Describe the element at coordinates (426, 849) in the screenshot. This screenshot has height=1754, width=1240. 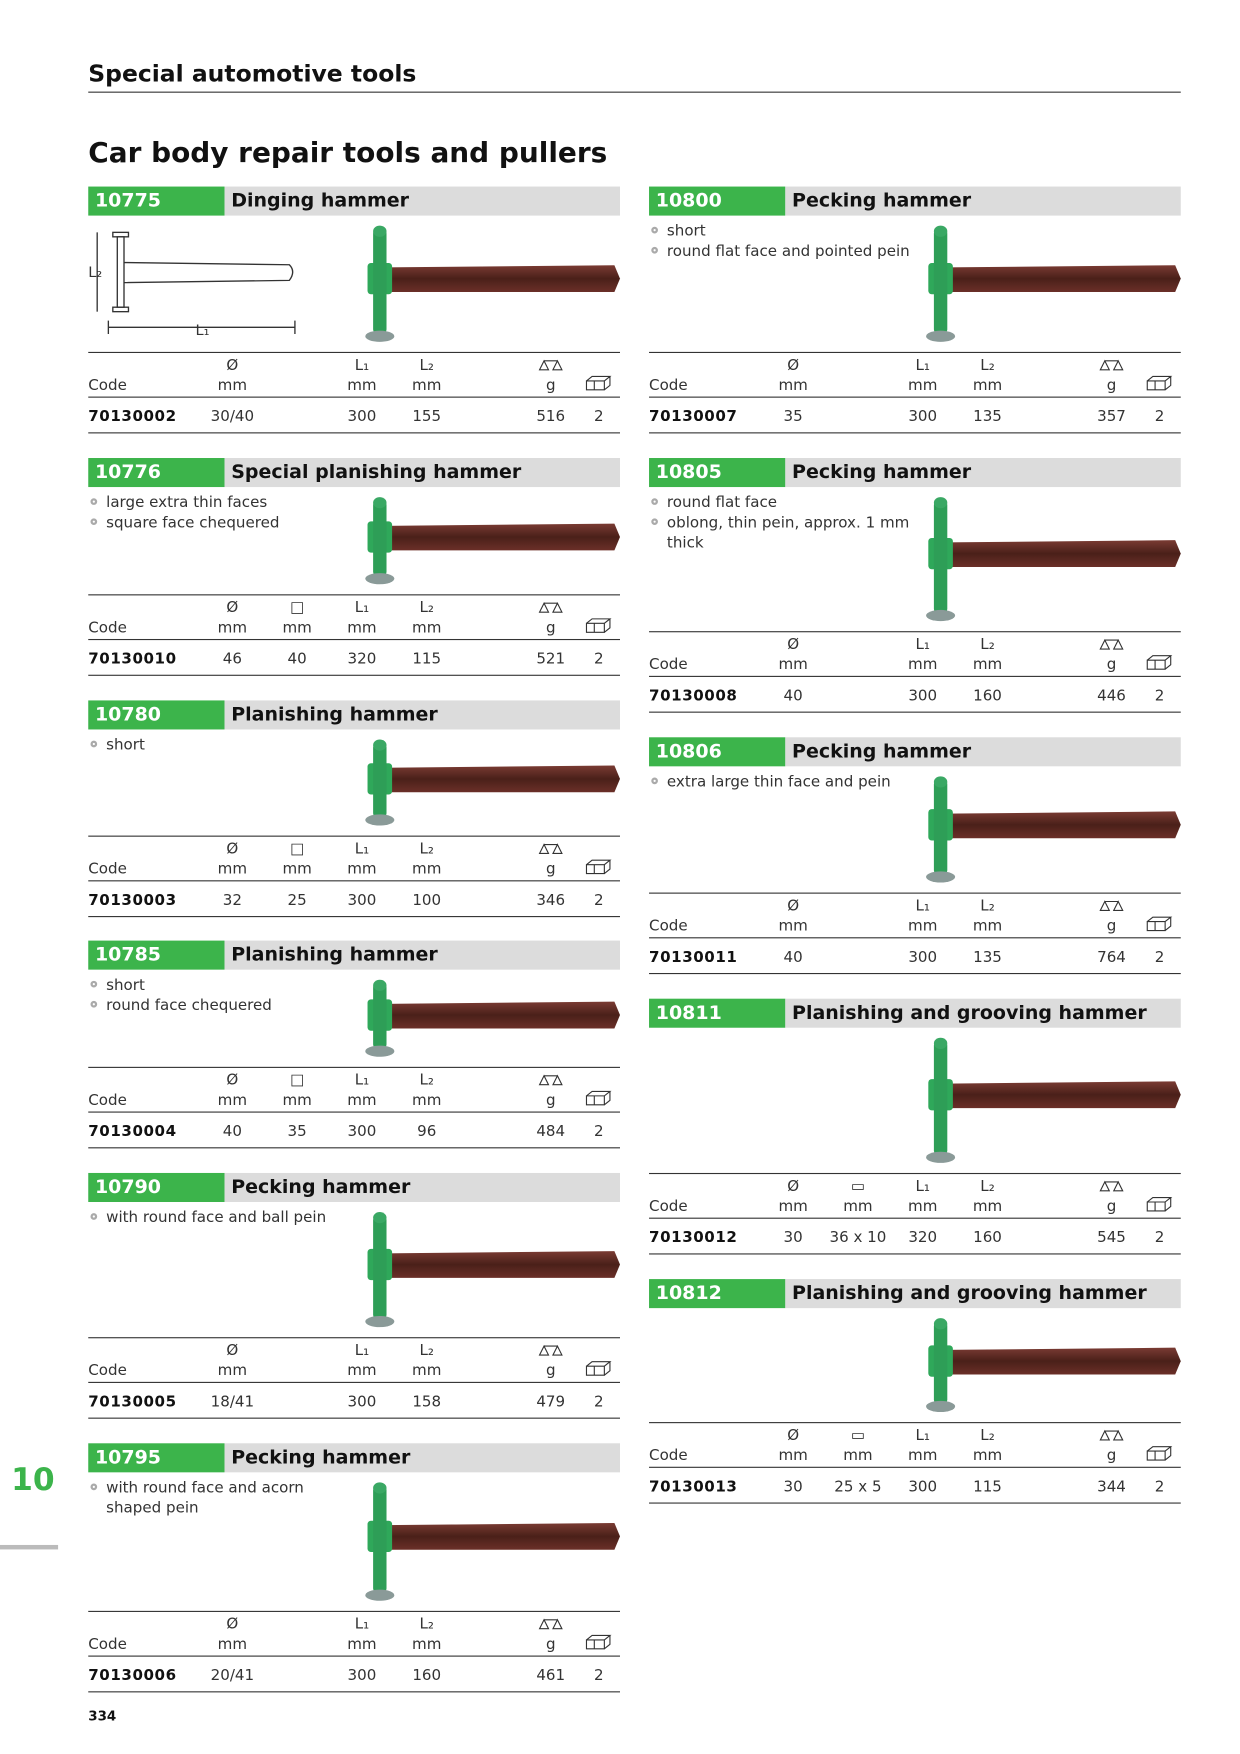
I see `column-symbol: L₂` at that location.